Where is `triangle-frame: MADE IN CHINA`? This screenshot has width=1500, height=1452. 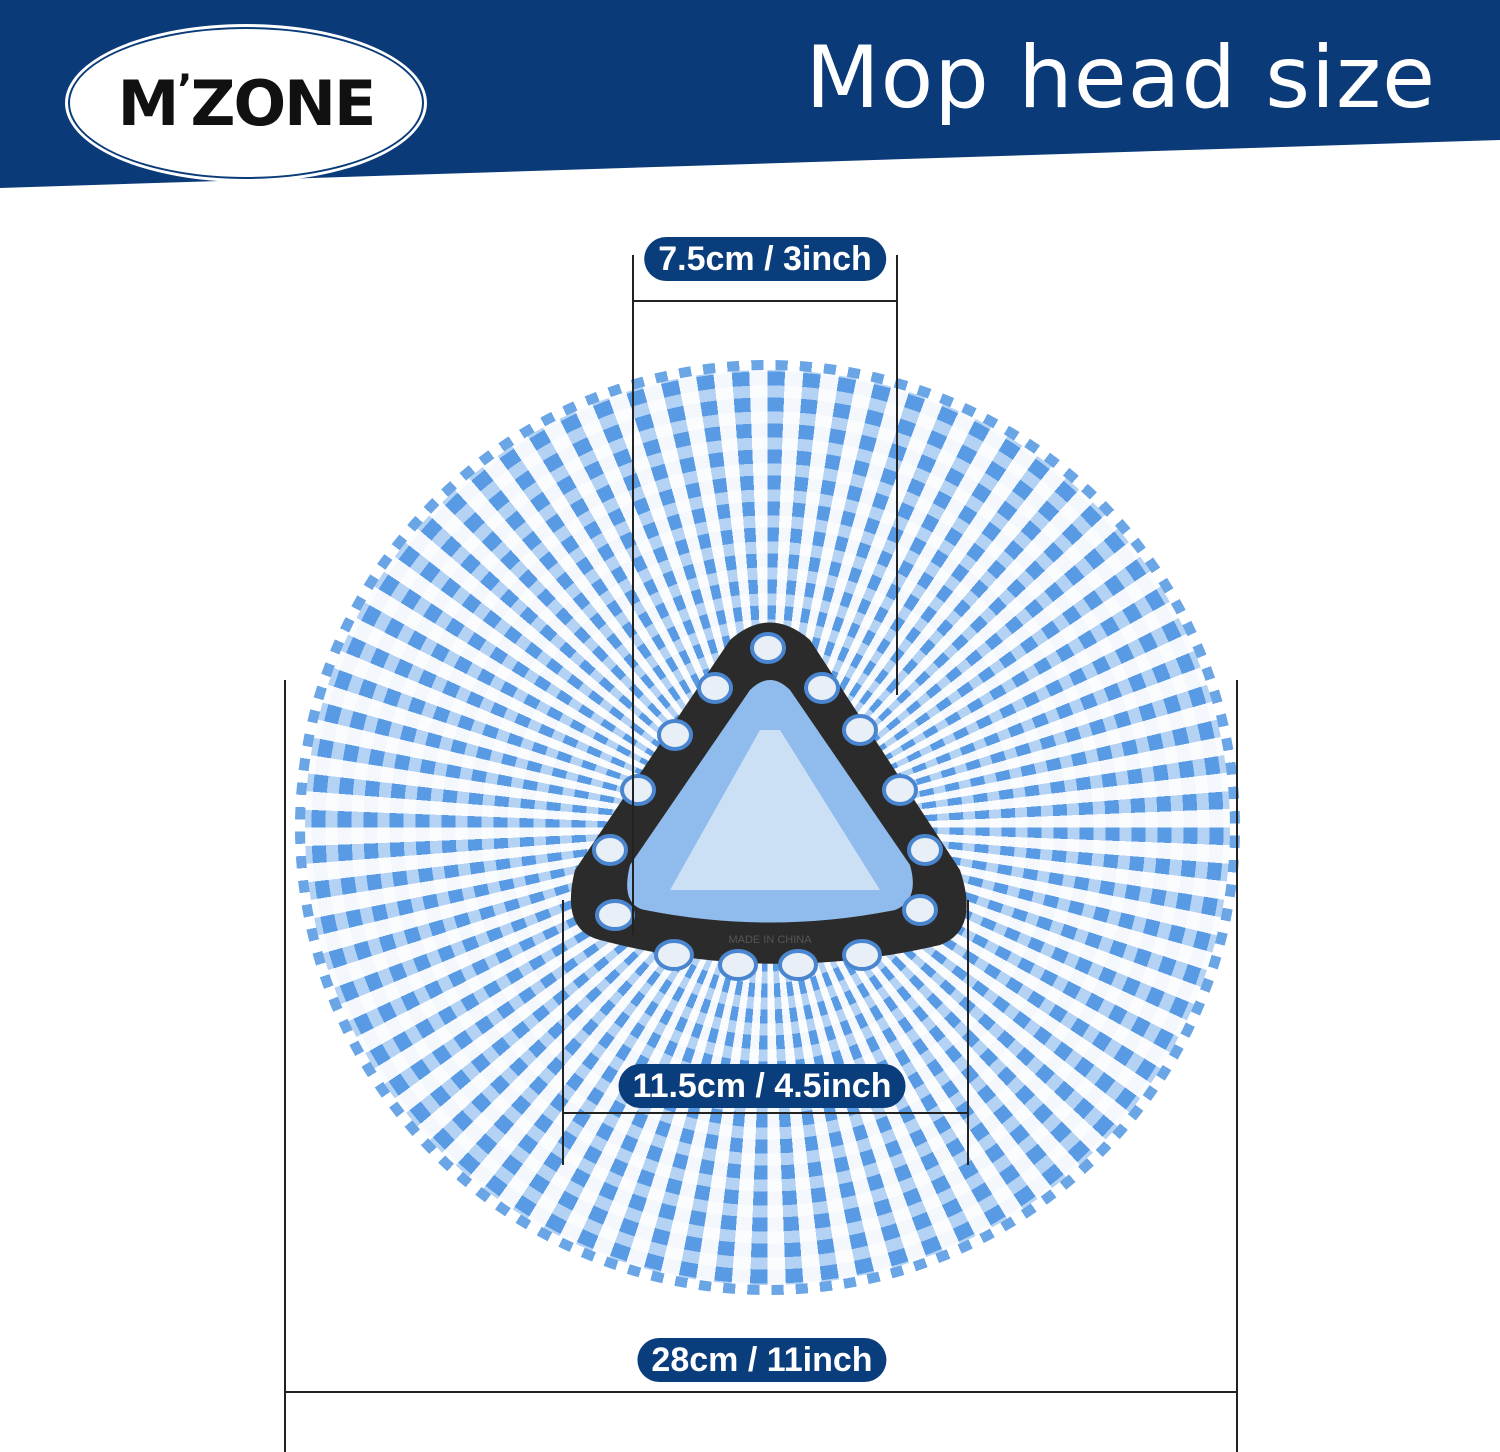
triangle-frame: MADE IN CHINA is located at coordinates (768, 801).